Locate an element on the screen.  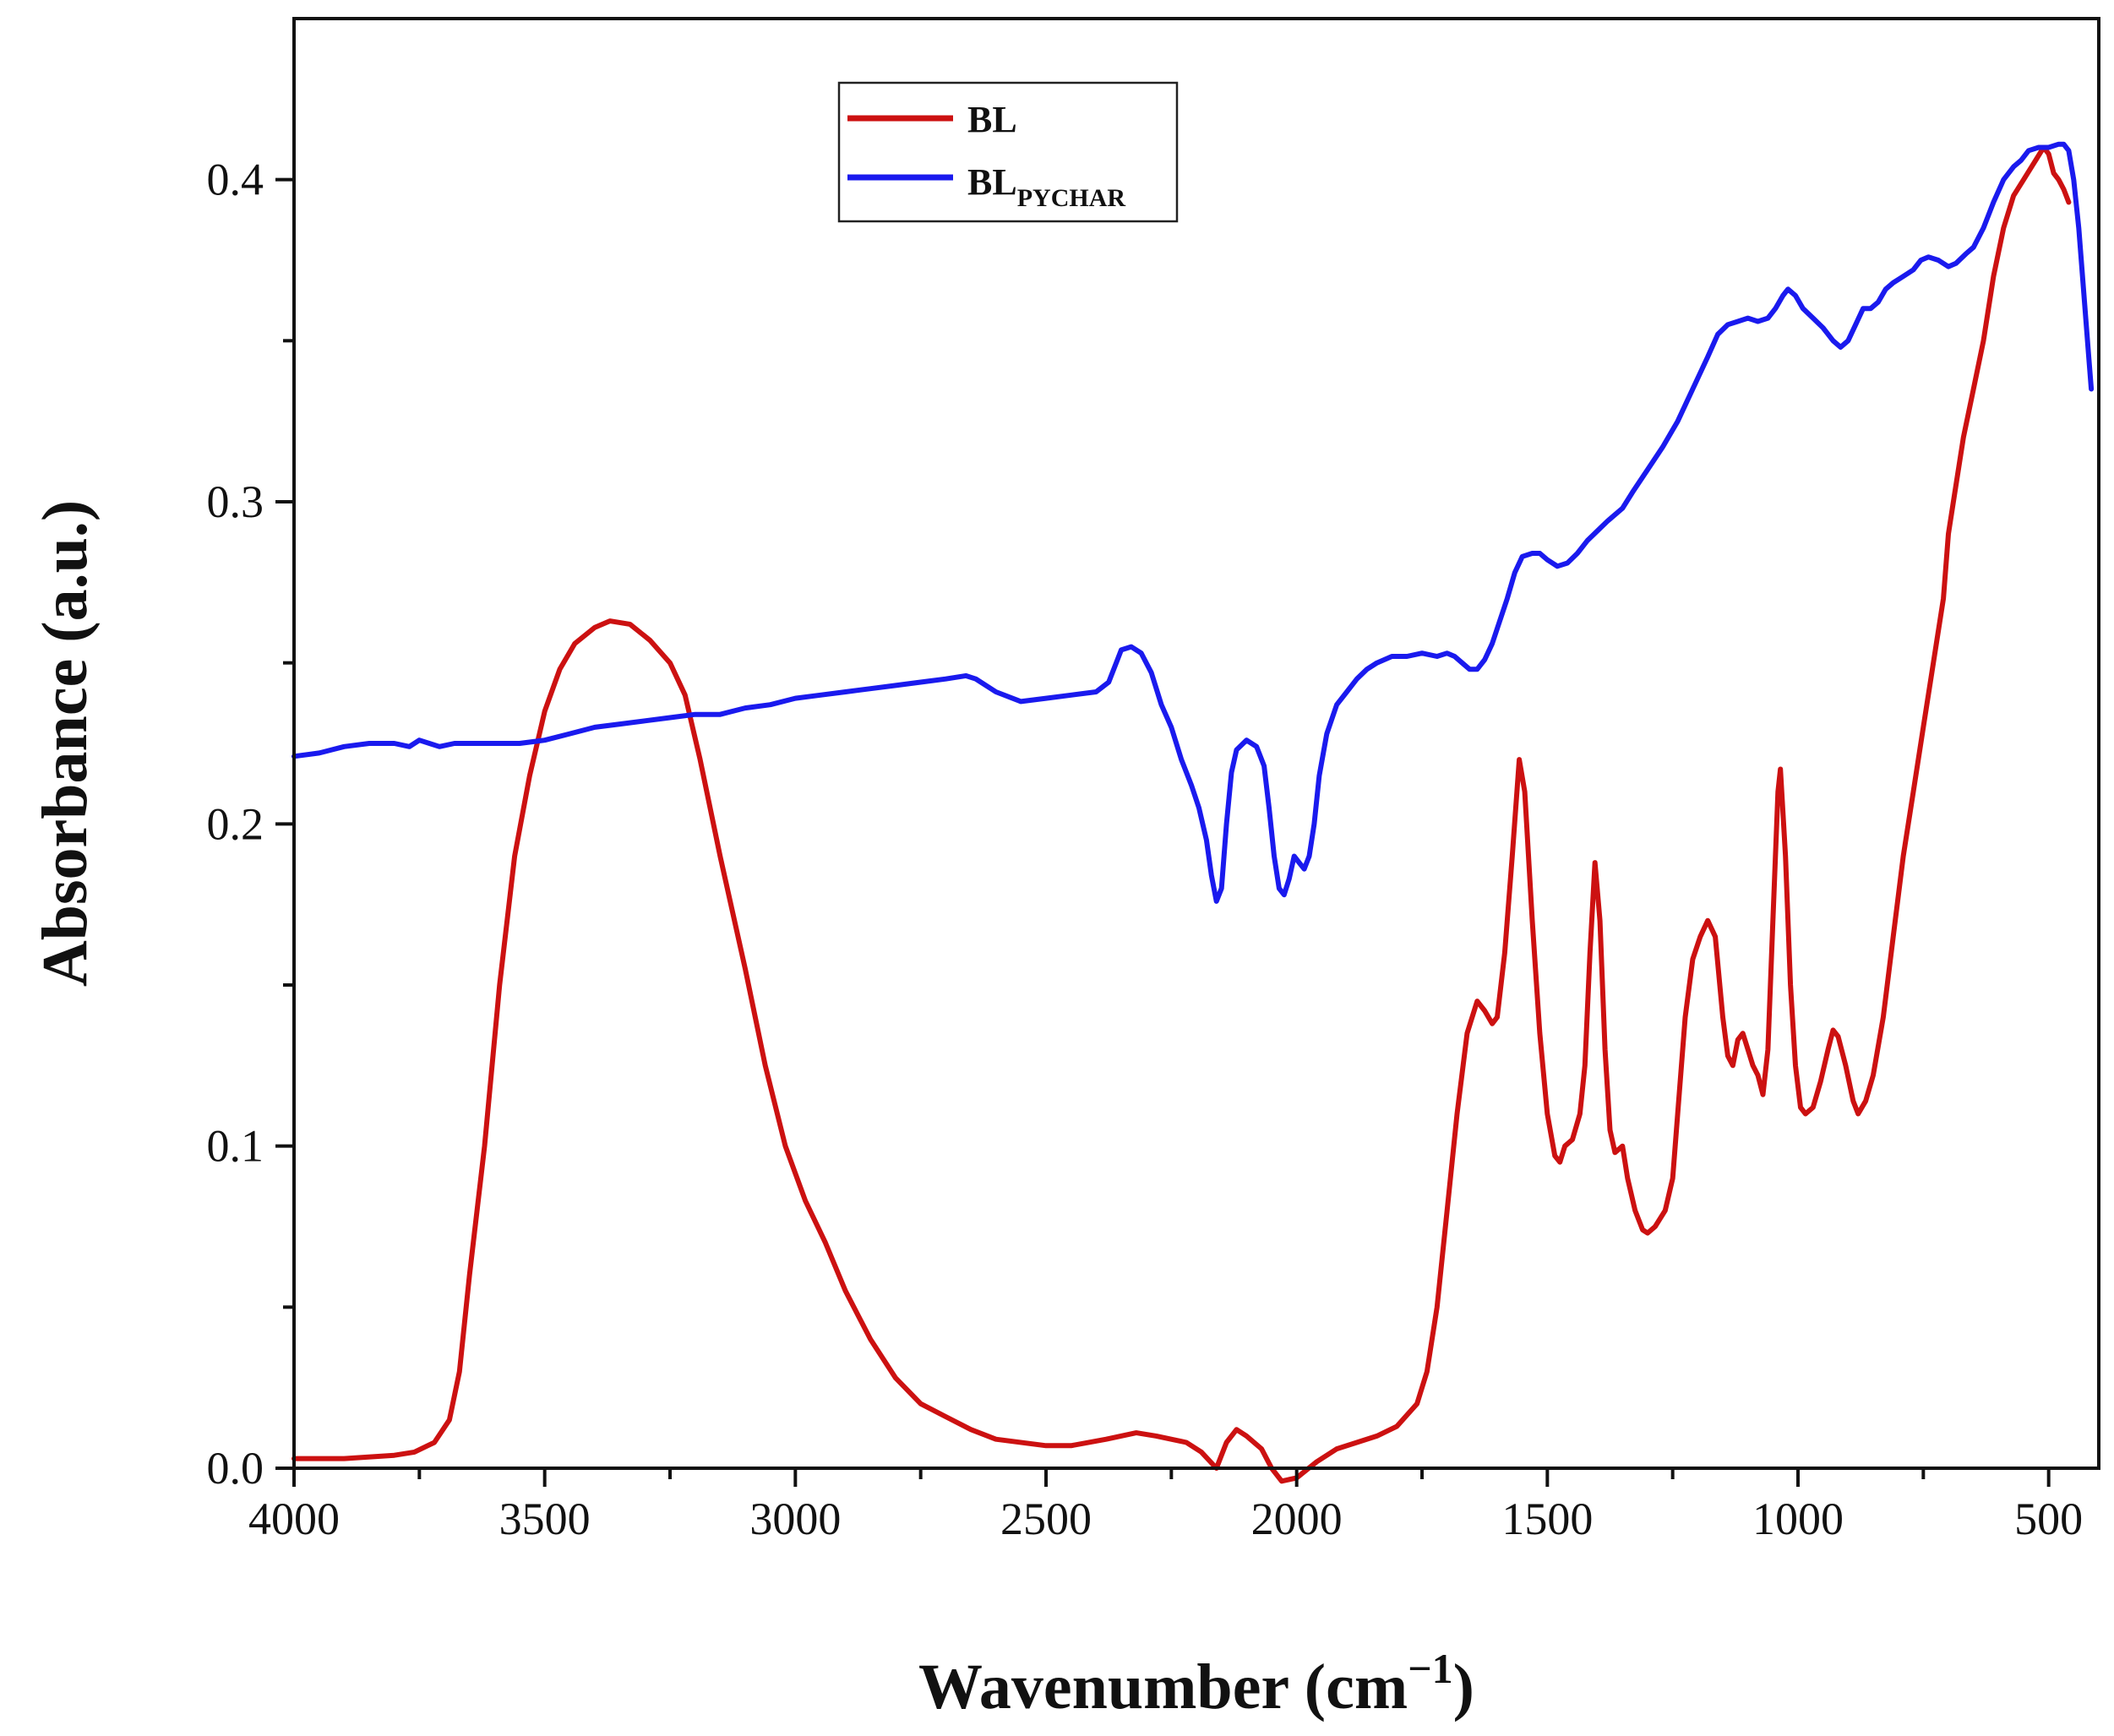
y-tick-label: 0.4 is located at coordinates (235, 180).